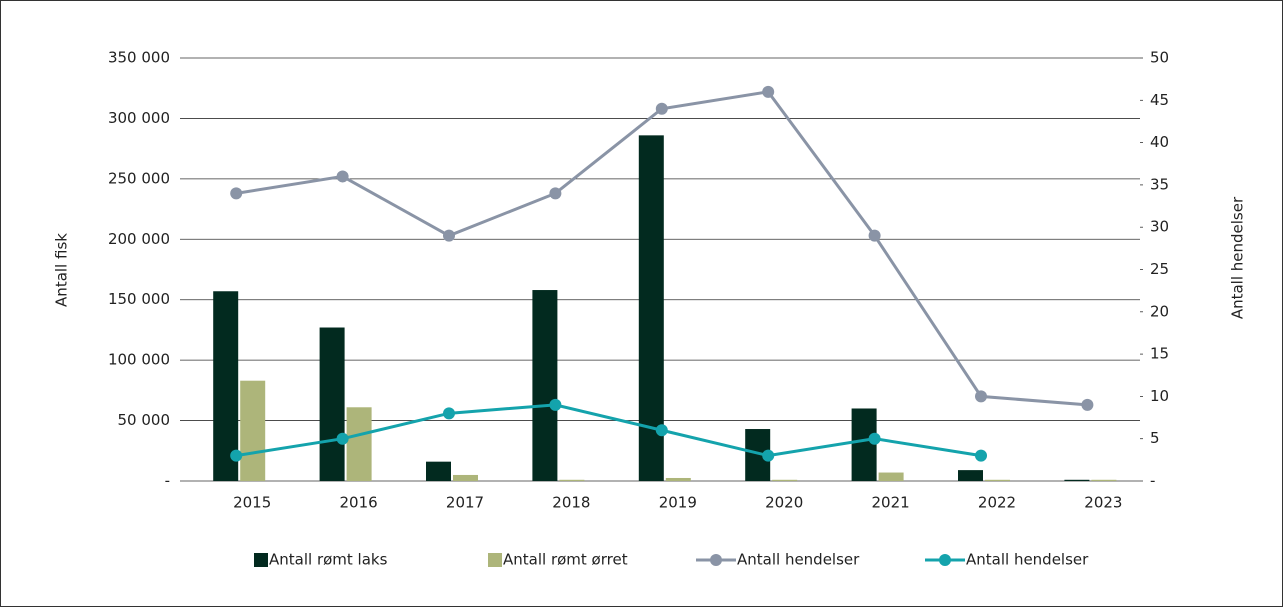 This screenshot has width=1283, height=607. I want to click on x-tick-label: 2017, so click(465, 503).